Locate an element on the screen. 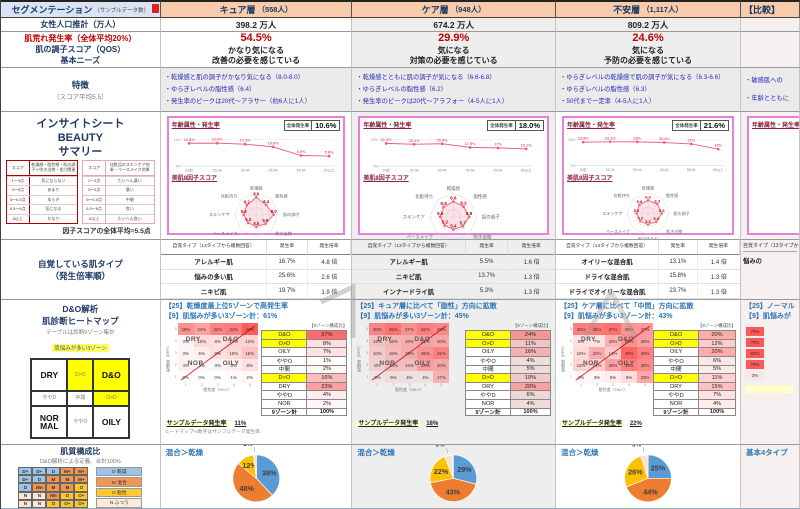  dando-title-1: D&O解析 is located at coordinates (80, 309).